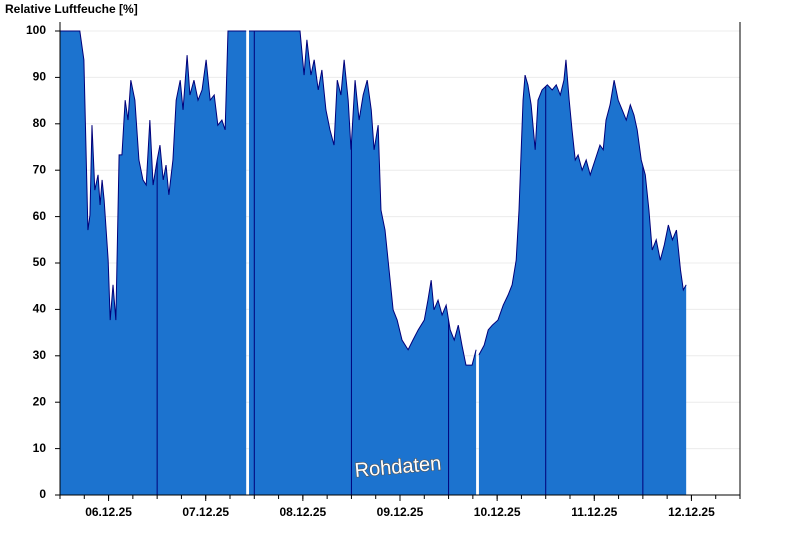  I want to click on x-tick-label: 10.12.25, so click(497, 512).